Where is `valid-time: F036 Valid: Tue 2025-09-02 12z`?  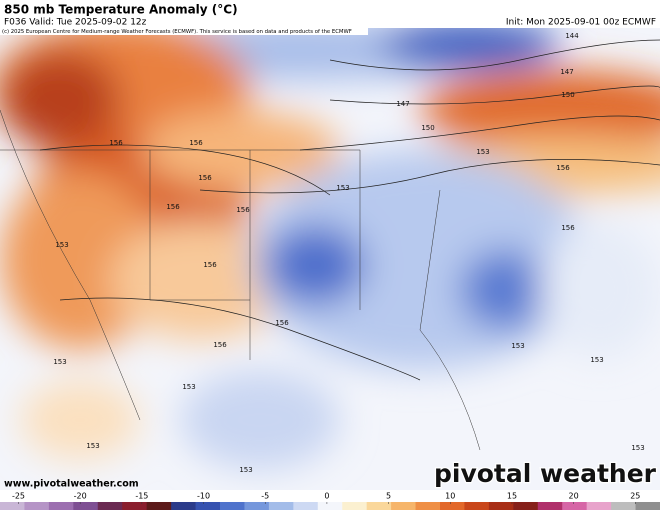 valid-time: F036 Valid: Tue 2025-09-02 12z is located at coordinates (75, 23).